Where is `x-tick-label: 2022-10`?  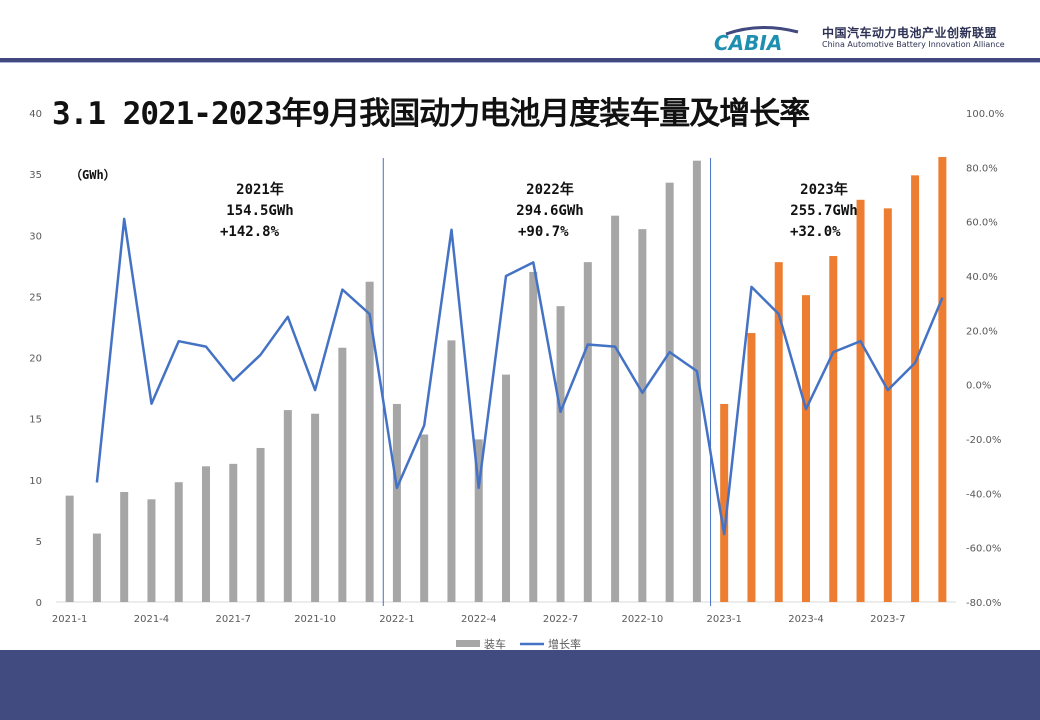
x-tick-label: 2022-10 is located at coordinates (642, 619).